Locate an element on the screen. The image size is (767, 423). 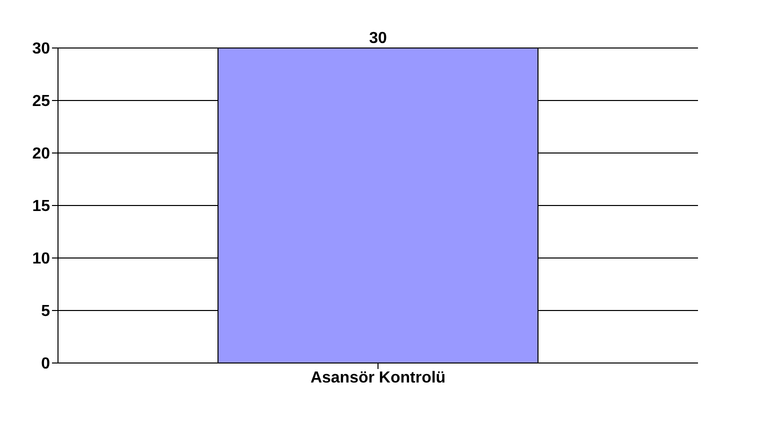
data-label: 30 is located at coordinates (378, 38).